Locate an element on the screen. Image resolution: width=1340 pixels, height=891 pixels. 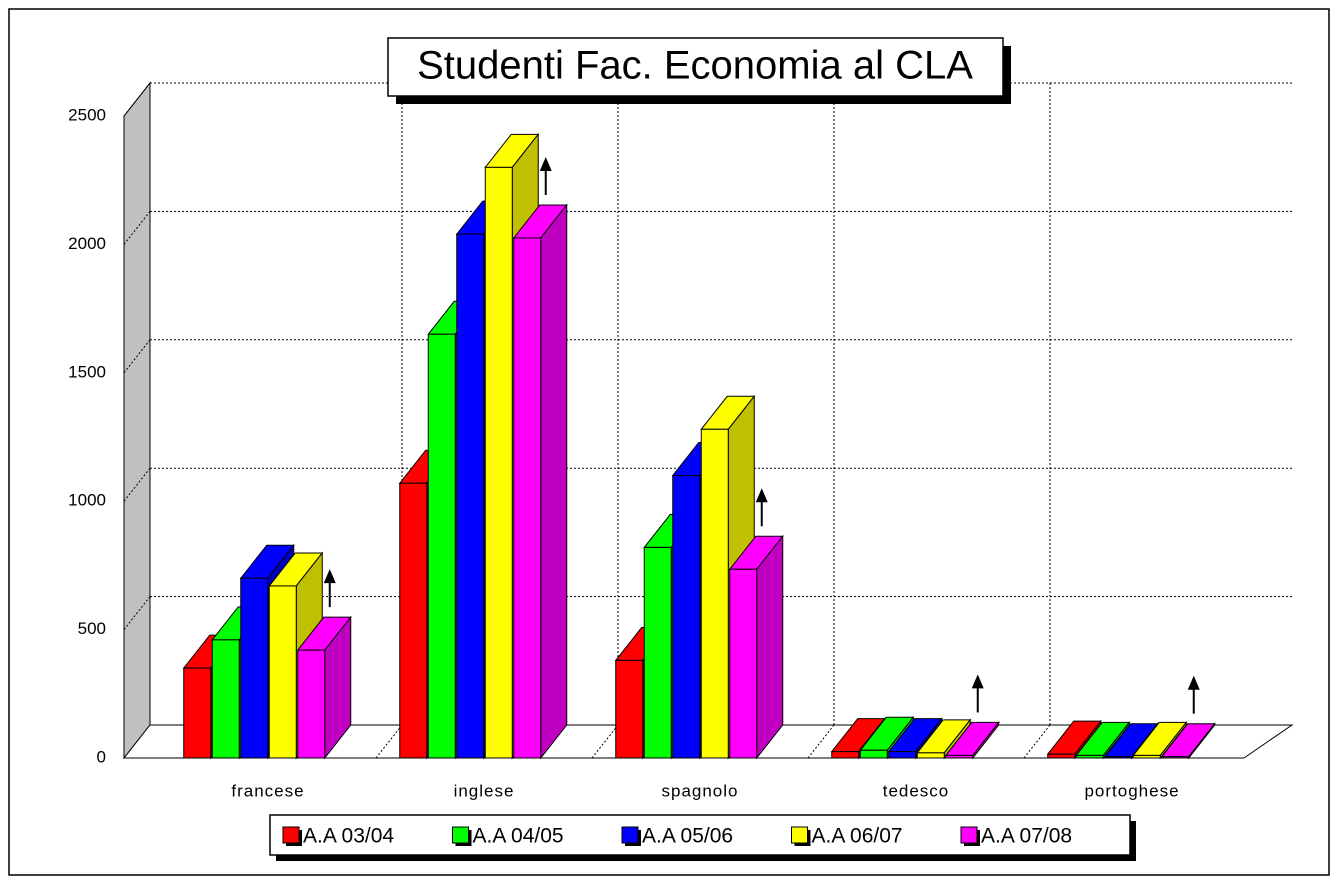
legend-label: A.A 06/07 is located at coordinates (857, 836).